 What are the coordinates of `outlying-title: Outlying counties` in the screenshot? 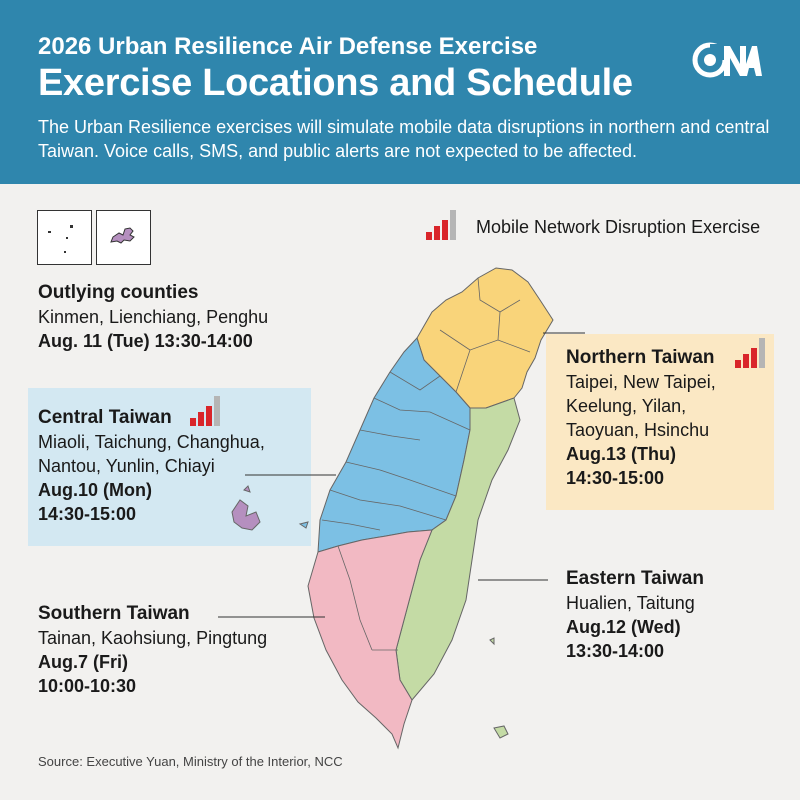 It's located at (118, 292).